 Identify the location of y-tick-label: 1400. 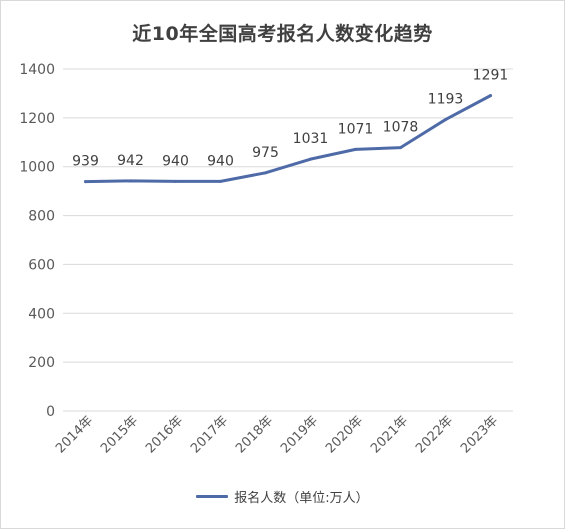
(37, 70).